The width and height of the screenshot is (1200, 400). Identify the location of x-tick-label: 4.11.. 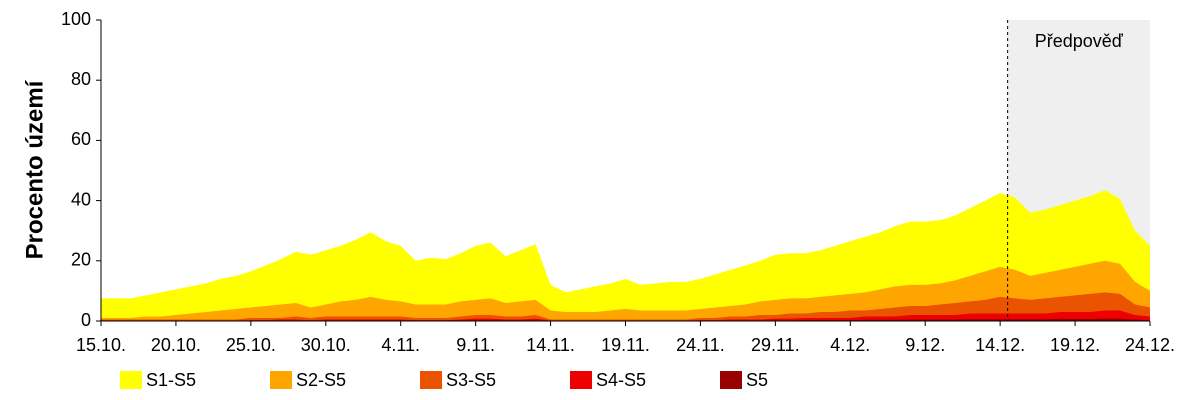
(400, 345).